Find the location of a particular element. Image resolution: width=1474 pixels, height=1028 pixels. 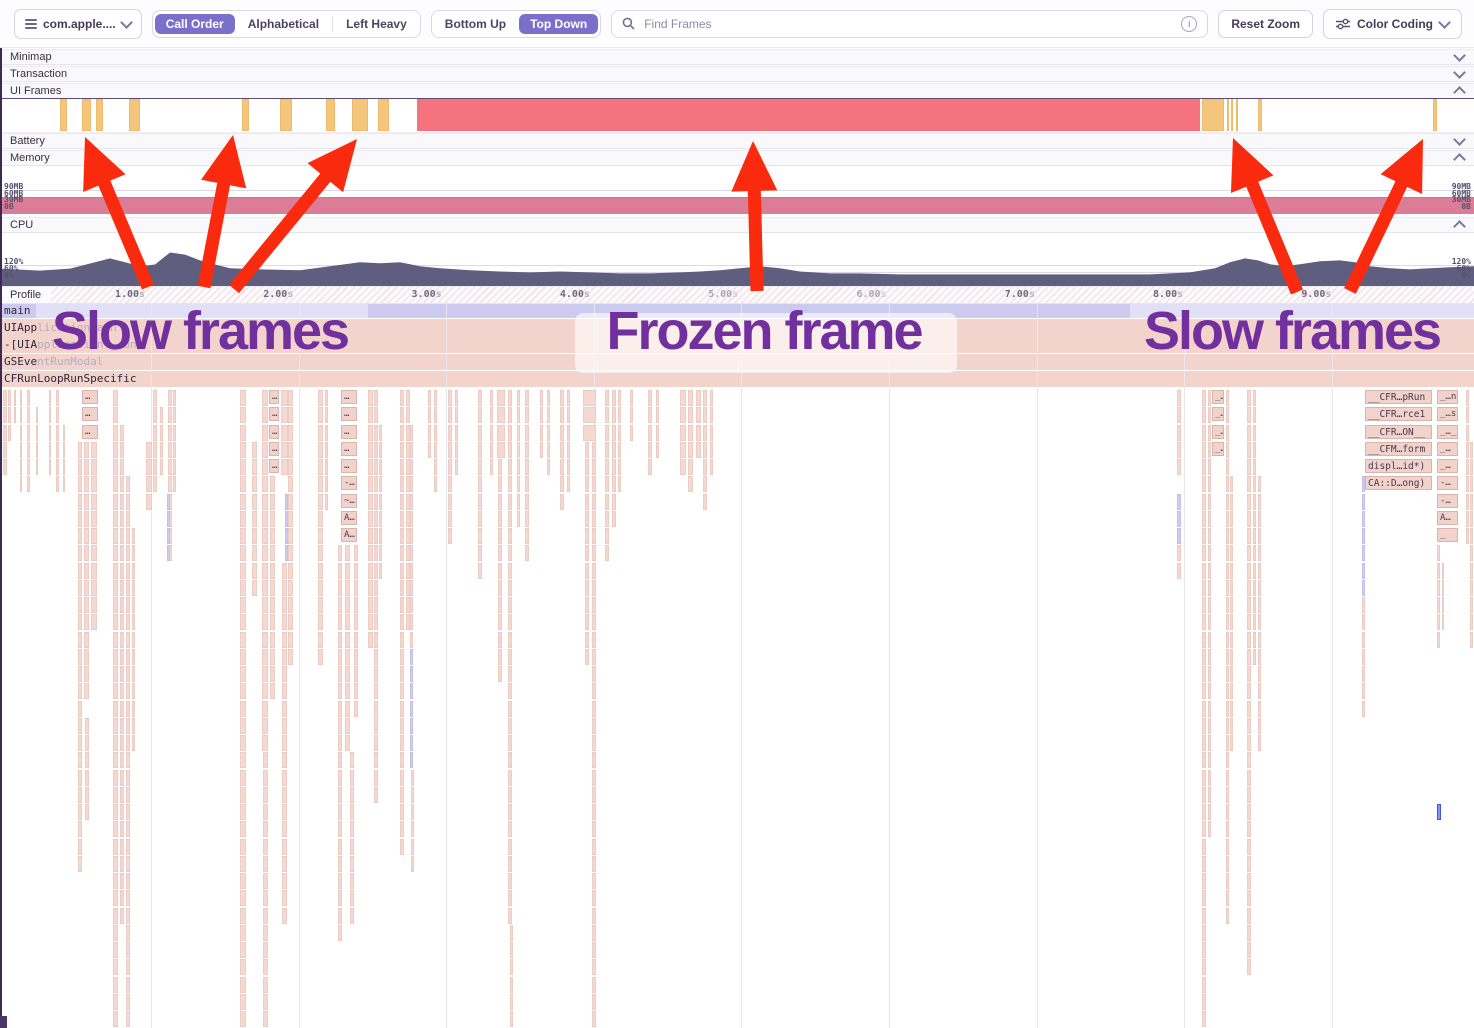

search-input is located at coordinates (908, 23).